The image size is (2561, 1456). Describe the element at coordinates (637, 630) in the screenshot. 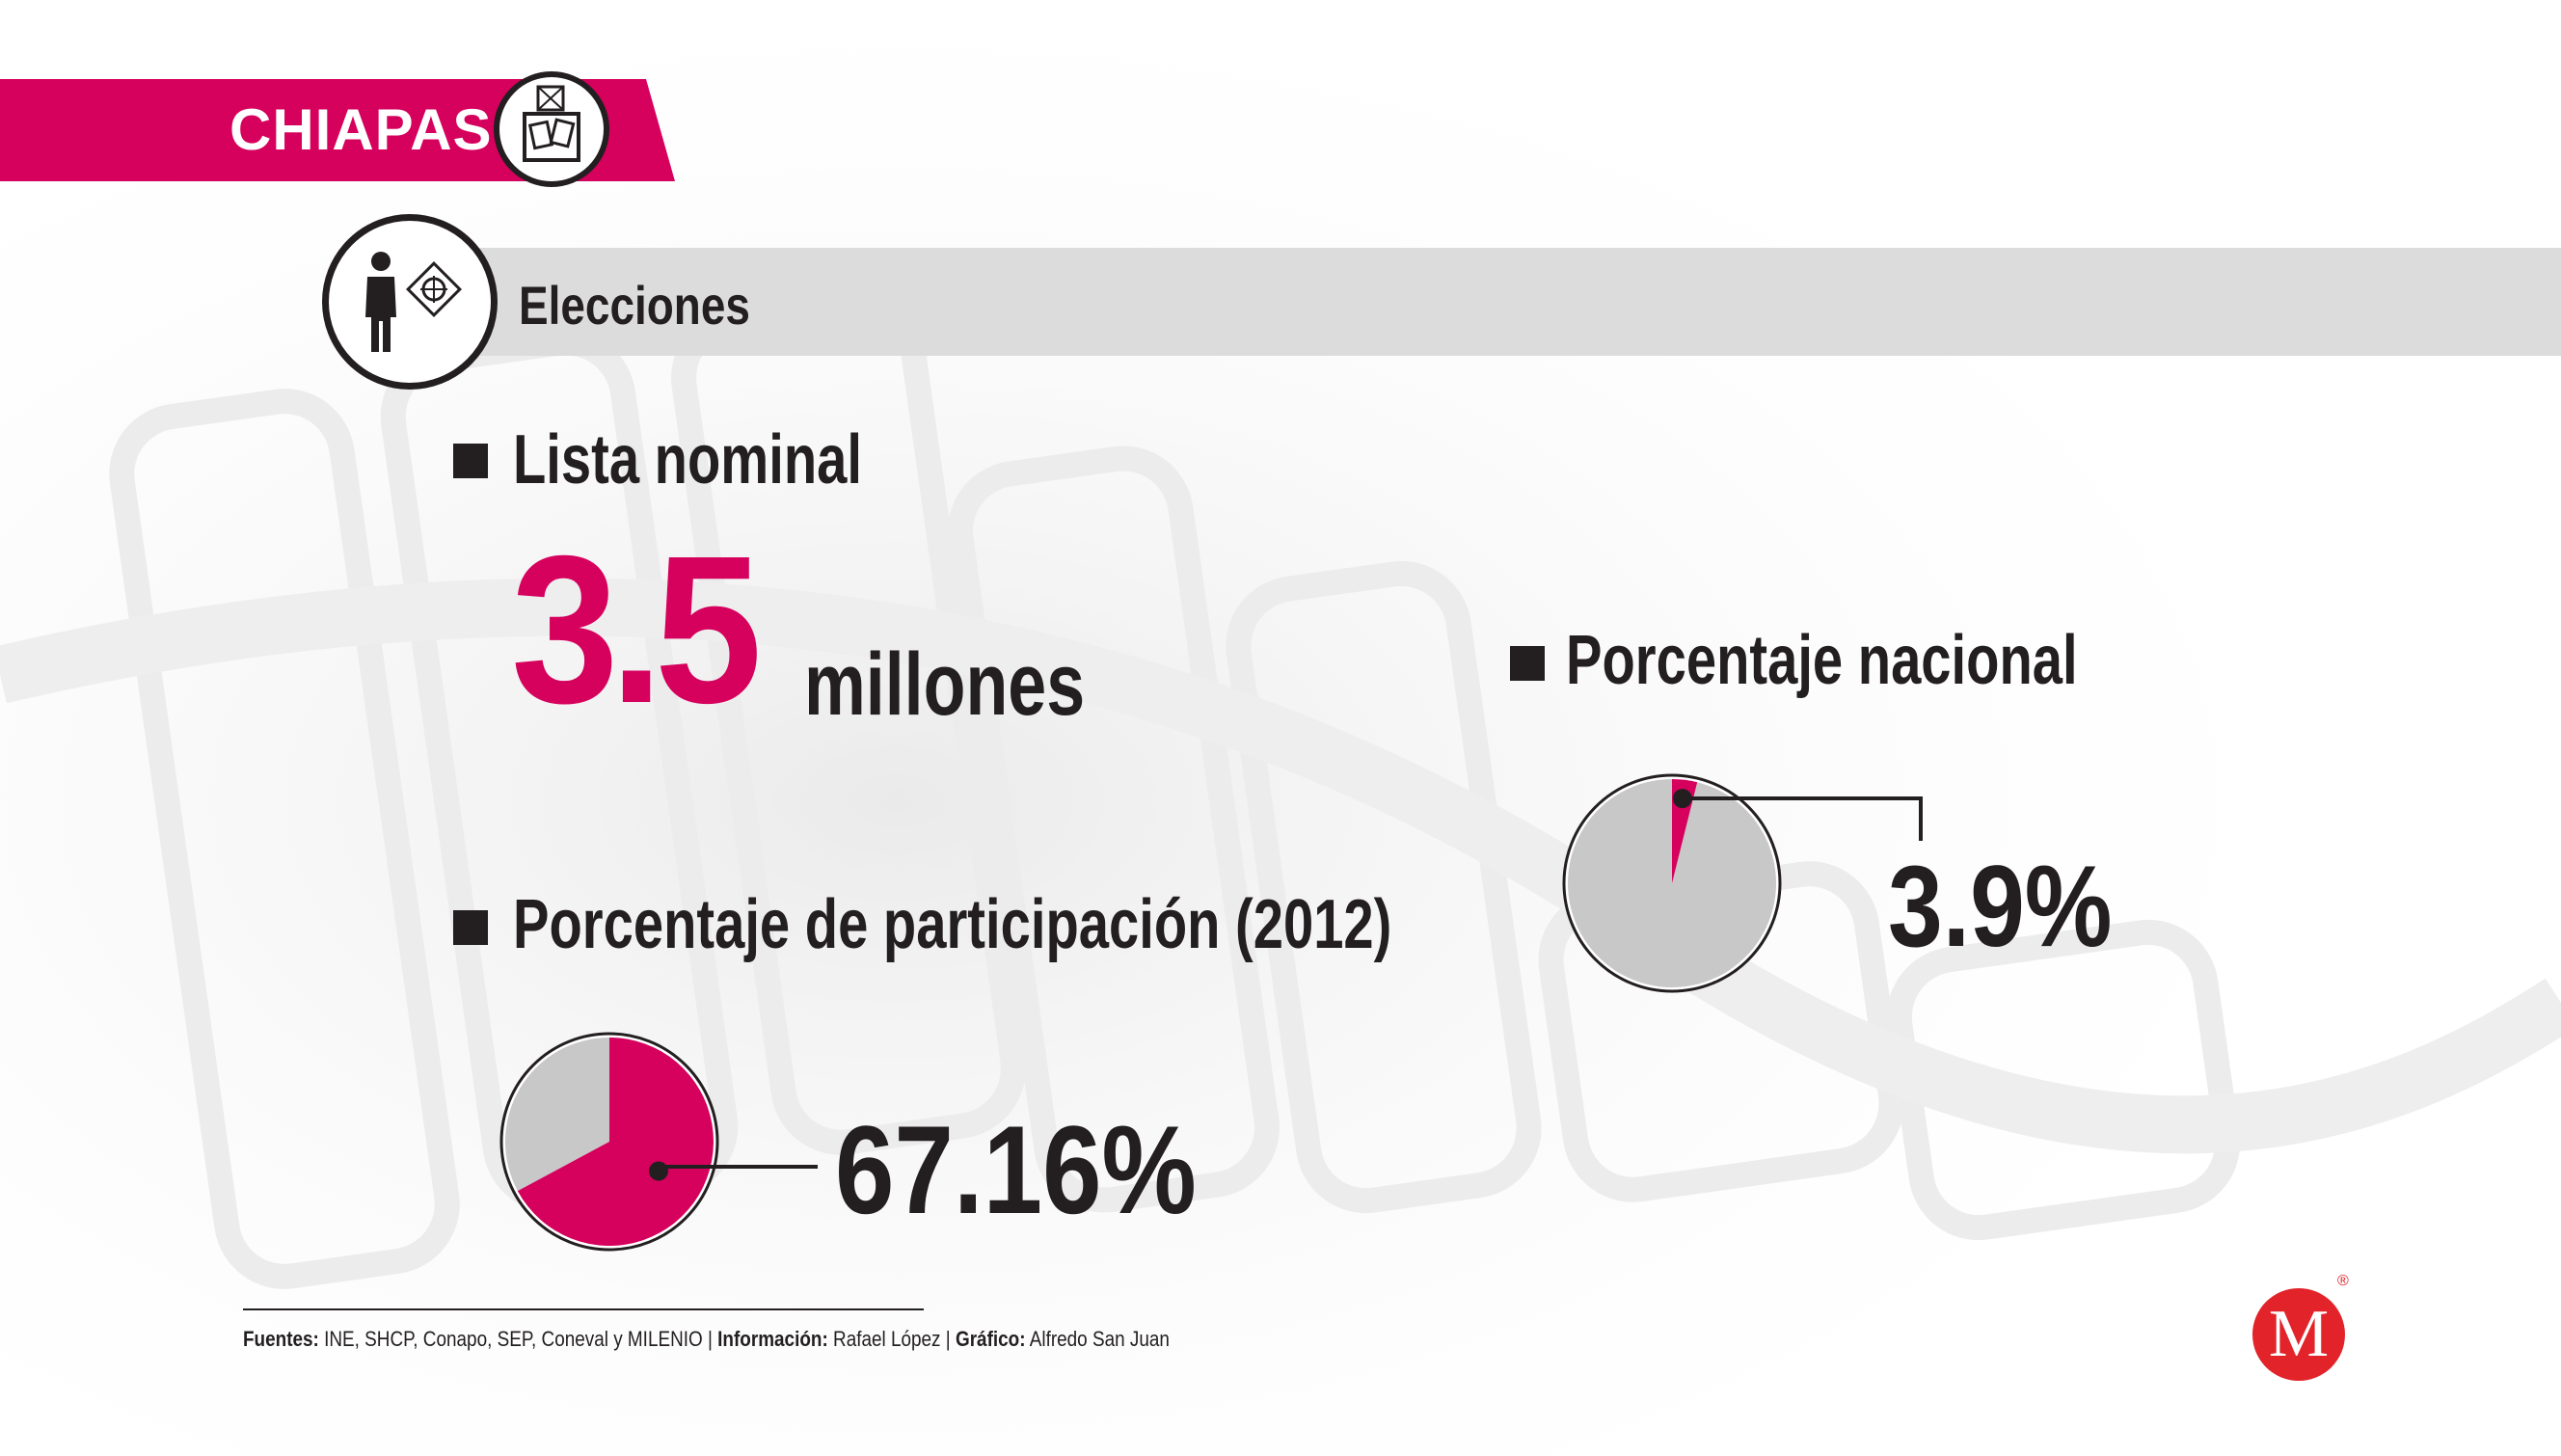

I see `lista-nominal-value: 3.5` at that location.